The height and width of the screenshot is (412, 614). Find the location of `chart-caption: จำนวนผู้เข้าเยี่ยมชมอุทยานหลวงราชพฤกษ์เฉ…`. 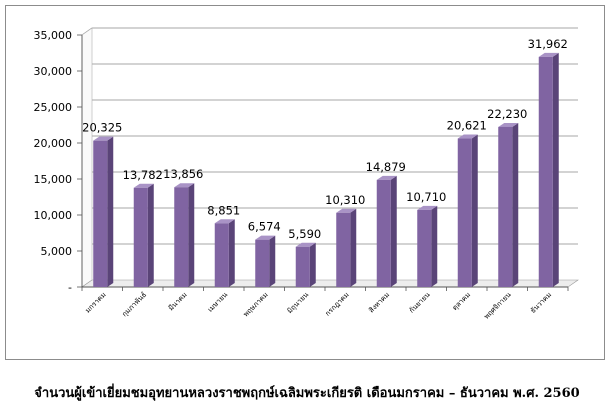

chart-caption: จำนวนผู้เข้าเยี่ยมชมอุทยานหลวงราชพฤกษ์เฉ… is located at coordinates (307, 393).